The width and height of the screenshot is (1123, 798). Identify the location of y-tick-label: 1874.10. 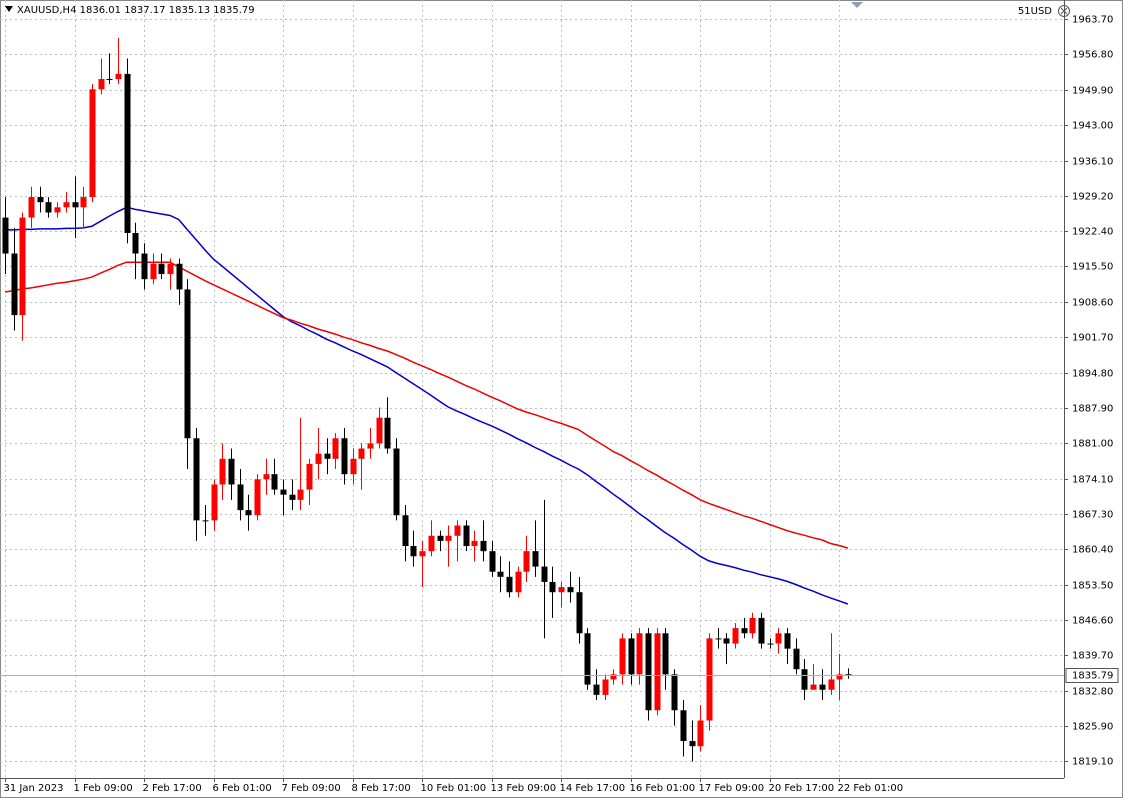
(1092, 480).